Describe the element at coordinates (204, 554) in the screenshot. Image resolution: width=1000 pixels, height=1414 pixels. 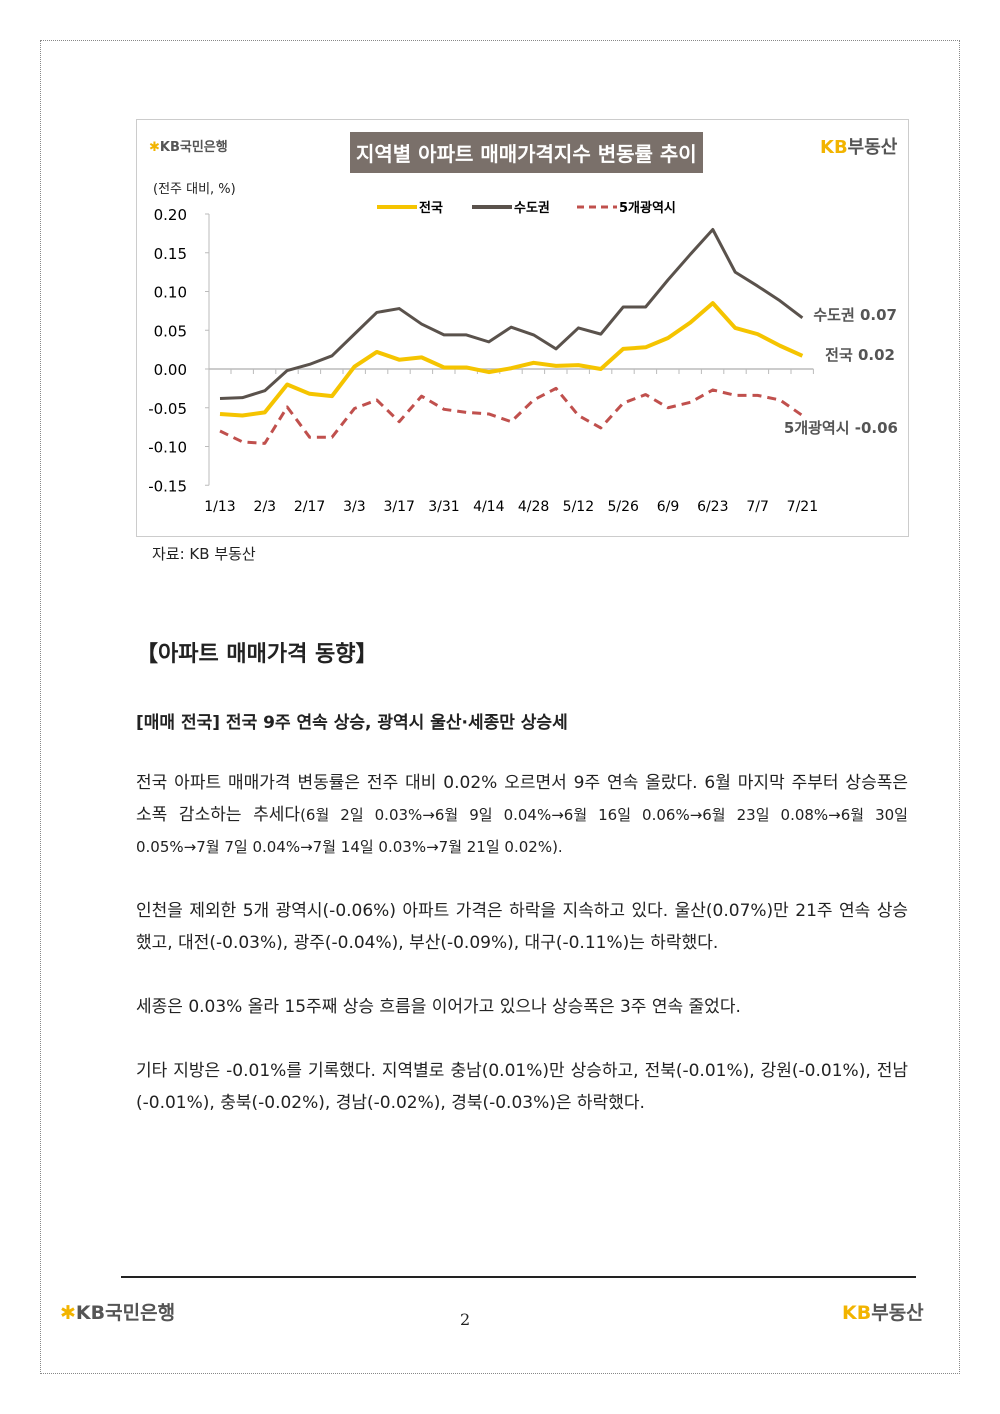
I see `source-note: 자료: KB 부동산` at that location.